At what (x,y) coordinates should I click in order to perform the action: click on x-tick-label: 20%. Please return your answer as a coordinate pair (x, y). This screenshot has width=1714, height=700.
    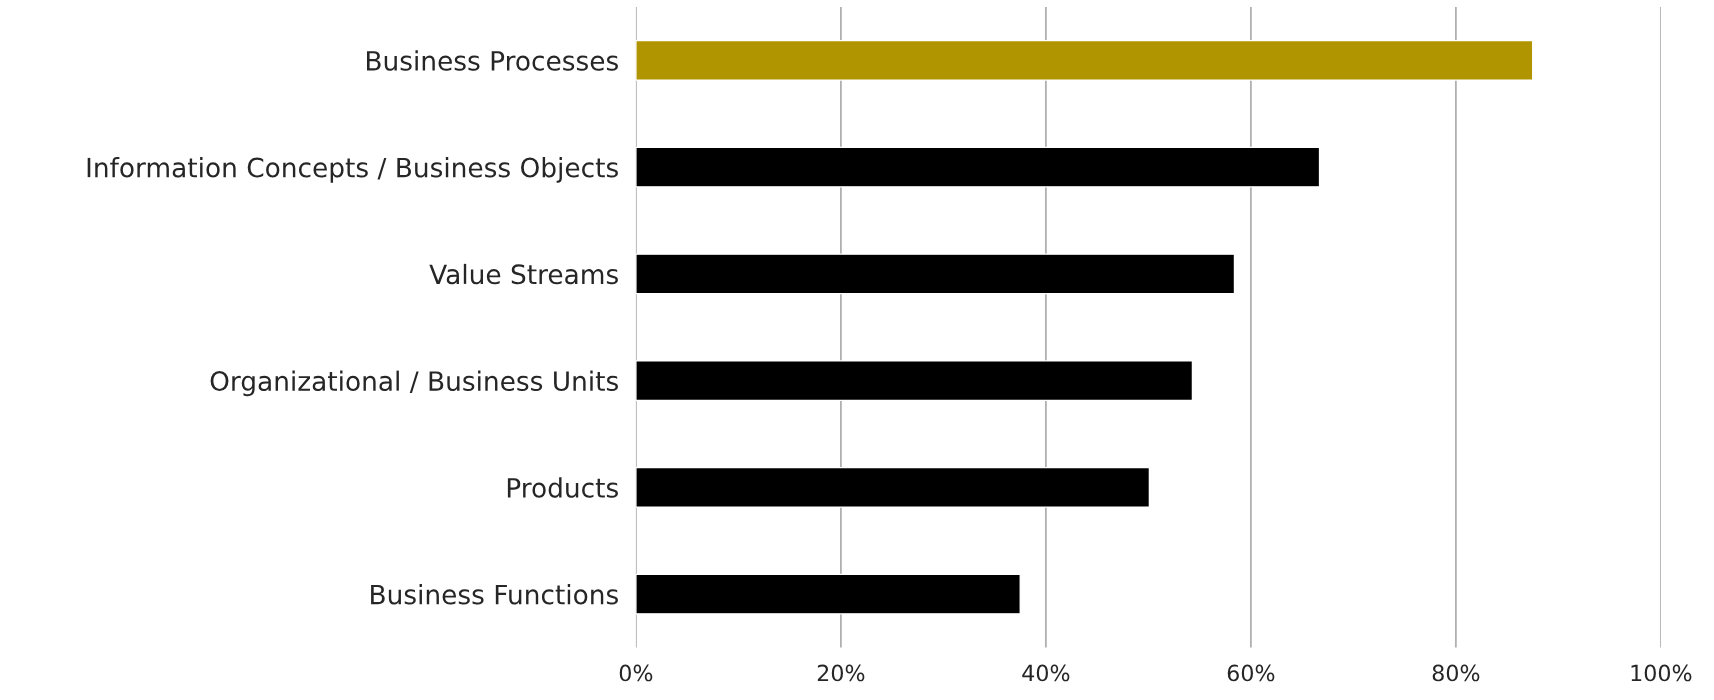
    Looking at the image, I should click on (841, 673).